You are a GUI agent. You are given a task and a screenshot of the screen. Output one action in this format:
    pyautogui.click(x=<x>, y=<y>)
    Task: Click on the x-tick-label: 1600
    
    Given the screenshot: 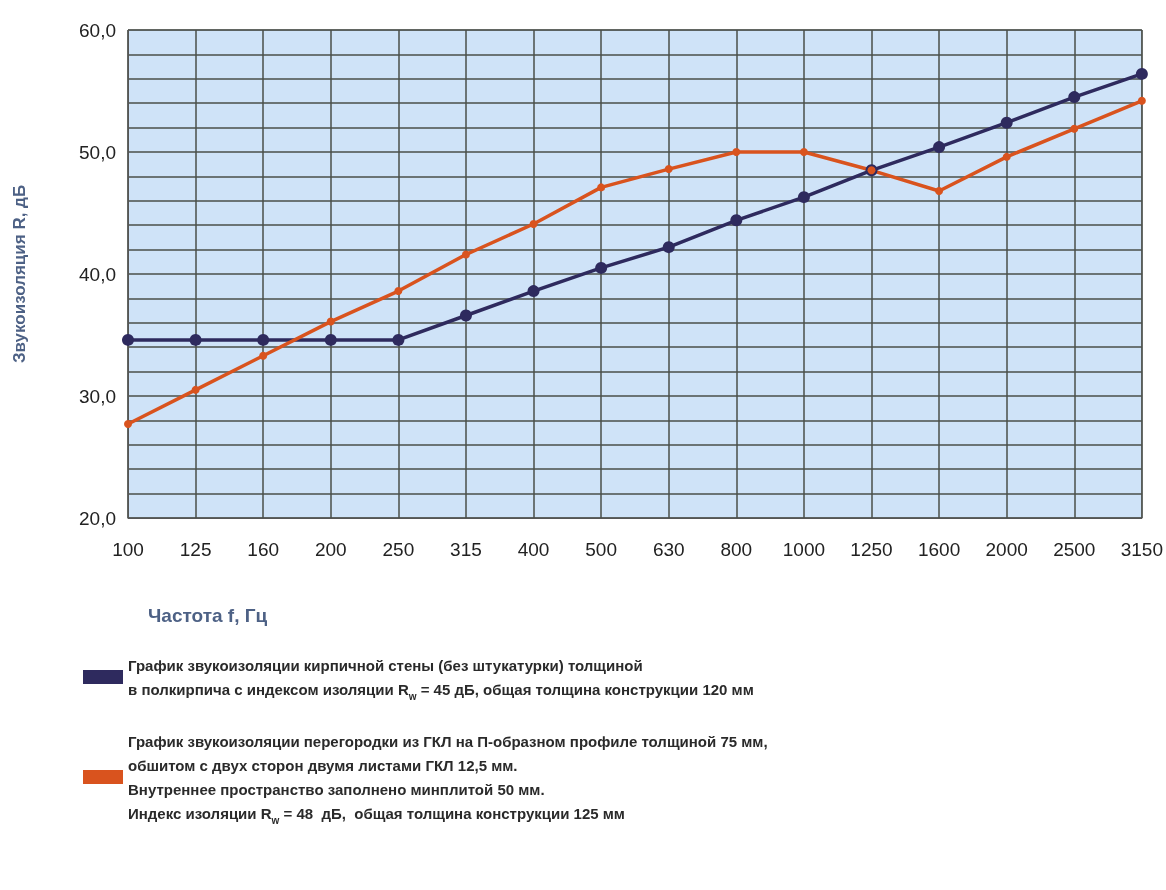 What is the action you would take?
    pyautogui.click(x=939, y=549)
    